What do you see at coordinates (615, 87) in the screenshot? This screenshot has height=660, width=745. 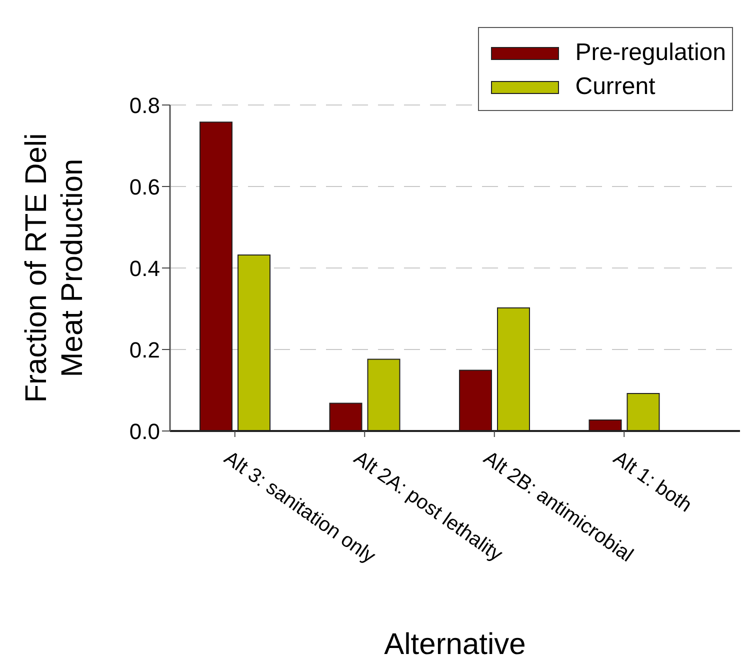 I see `legend-label: Current` at bounding box center [615, 87].